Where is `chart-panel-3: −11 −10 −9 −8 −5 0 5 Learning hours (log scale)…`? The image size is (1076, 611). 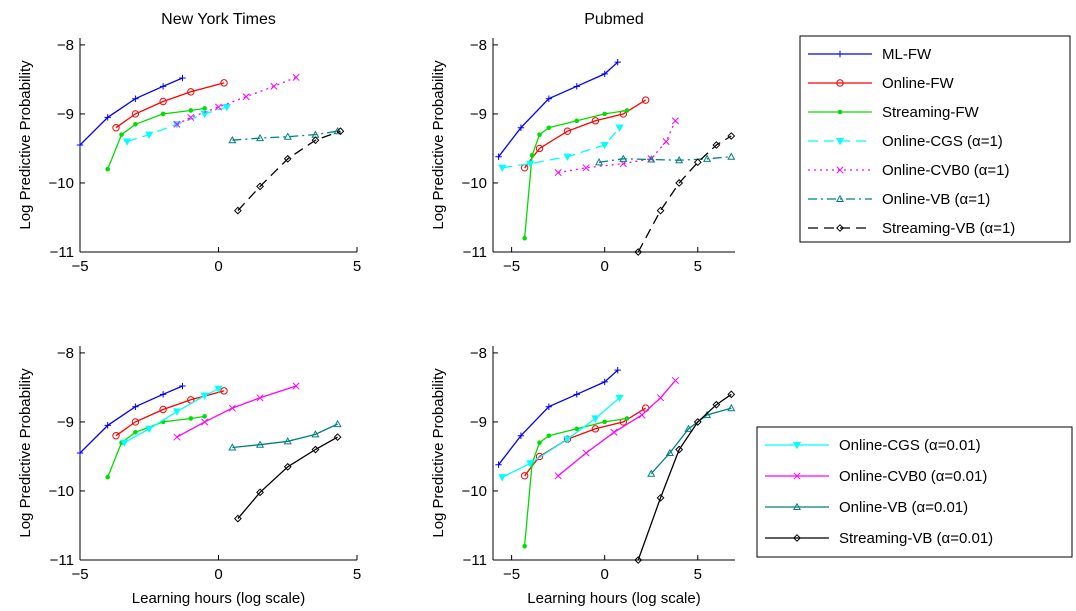
chart-panel-3: −11 −10 −9 −8 −5 0 5 Learning hours (log scale)… is located at coordinates (189, 476).